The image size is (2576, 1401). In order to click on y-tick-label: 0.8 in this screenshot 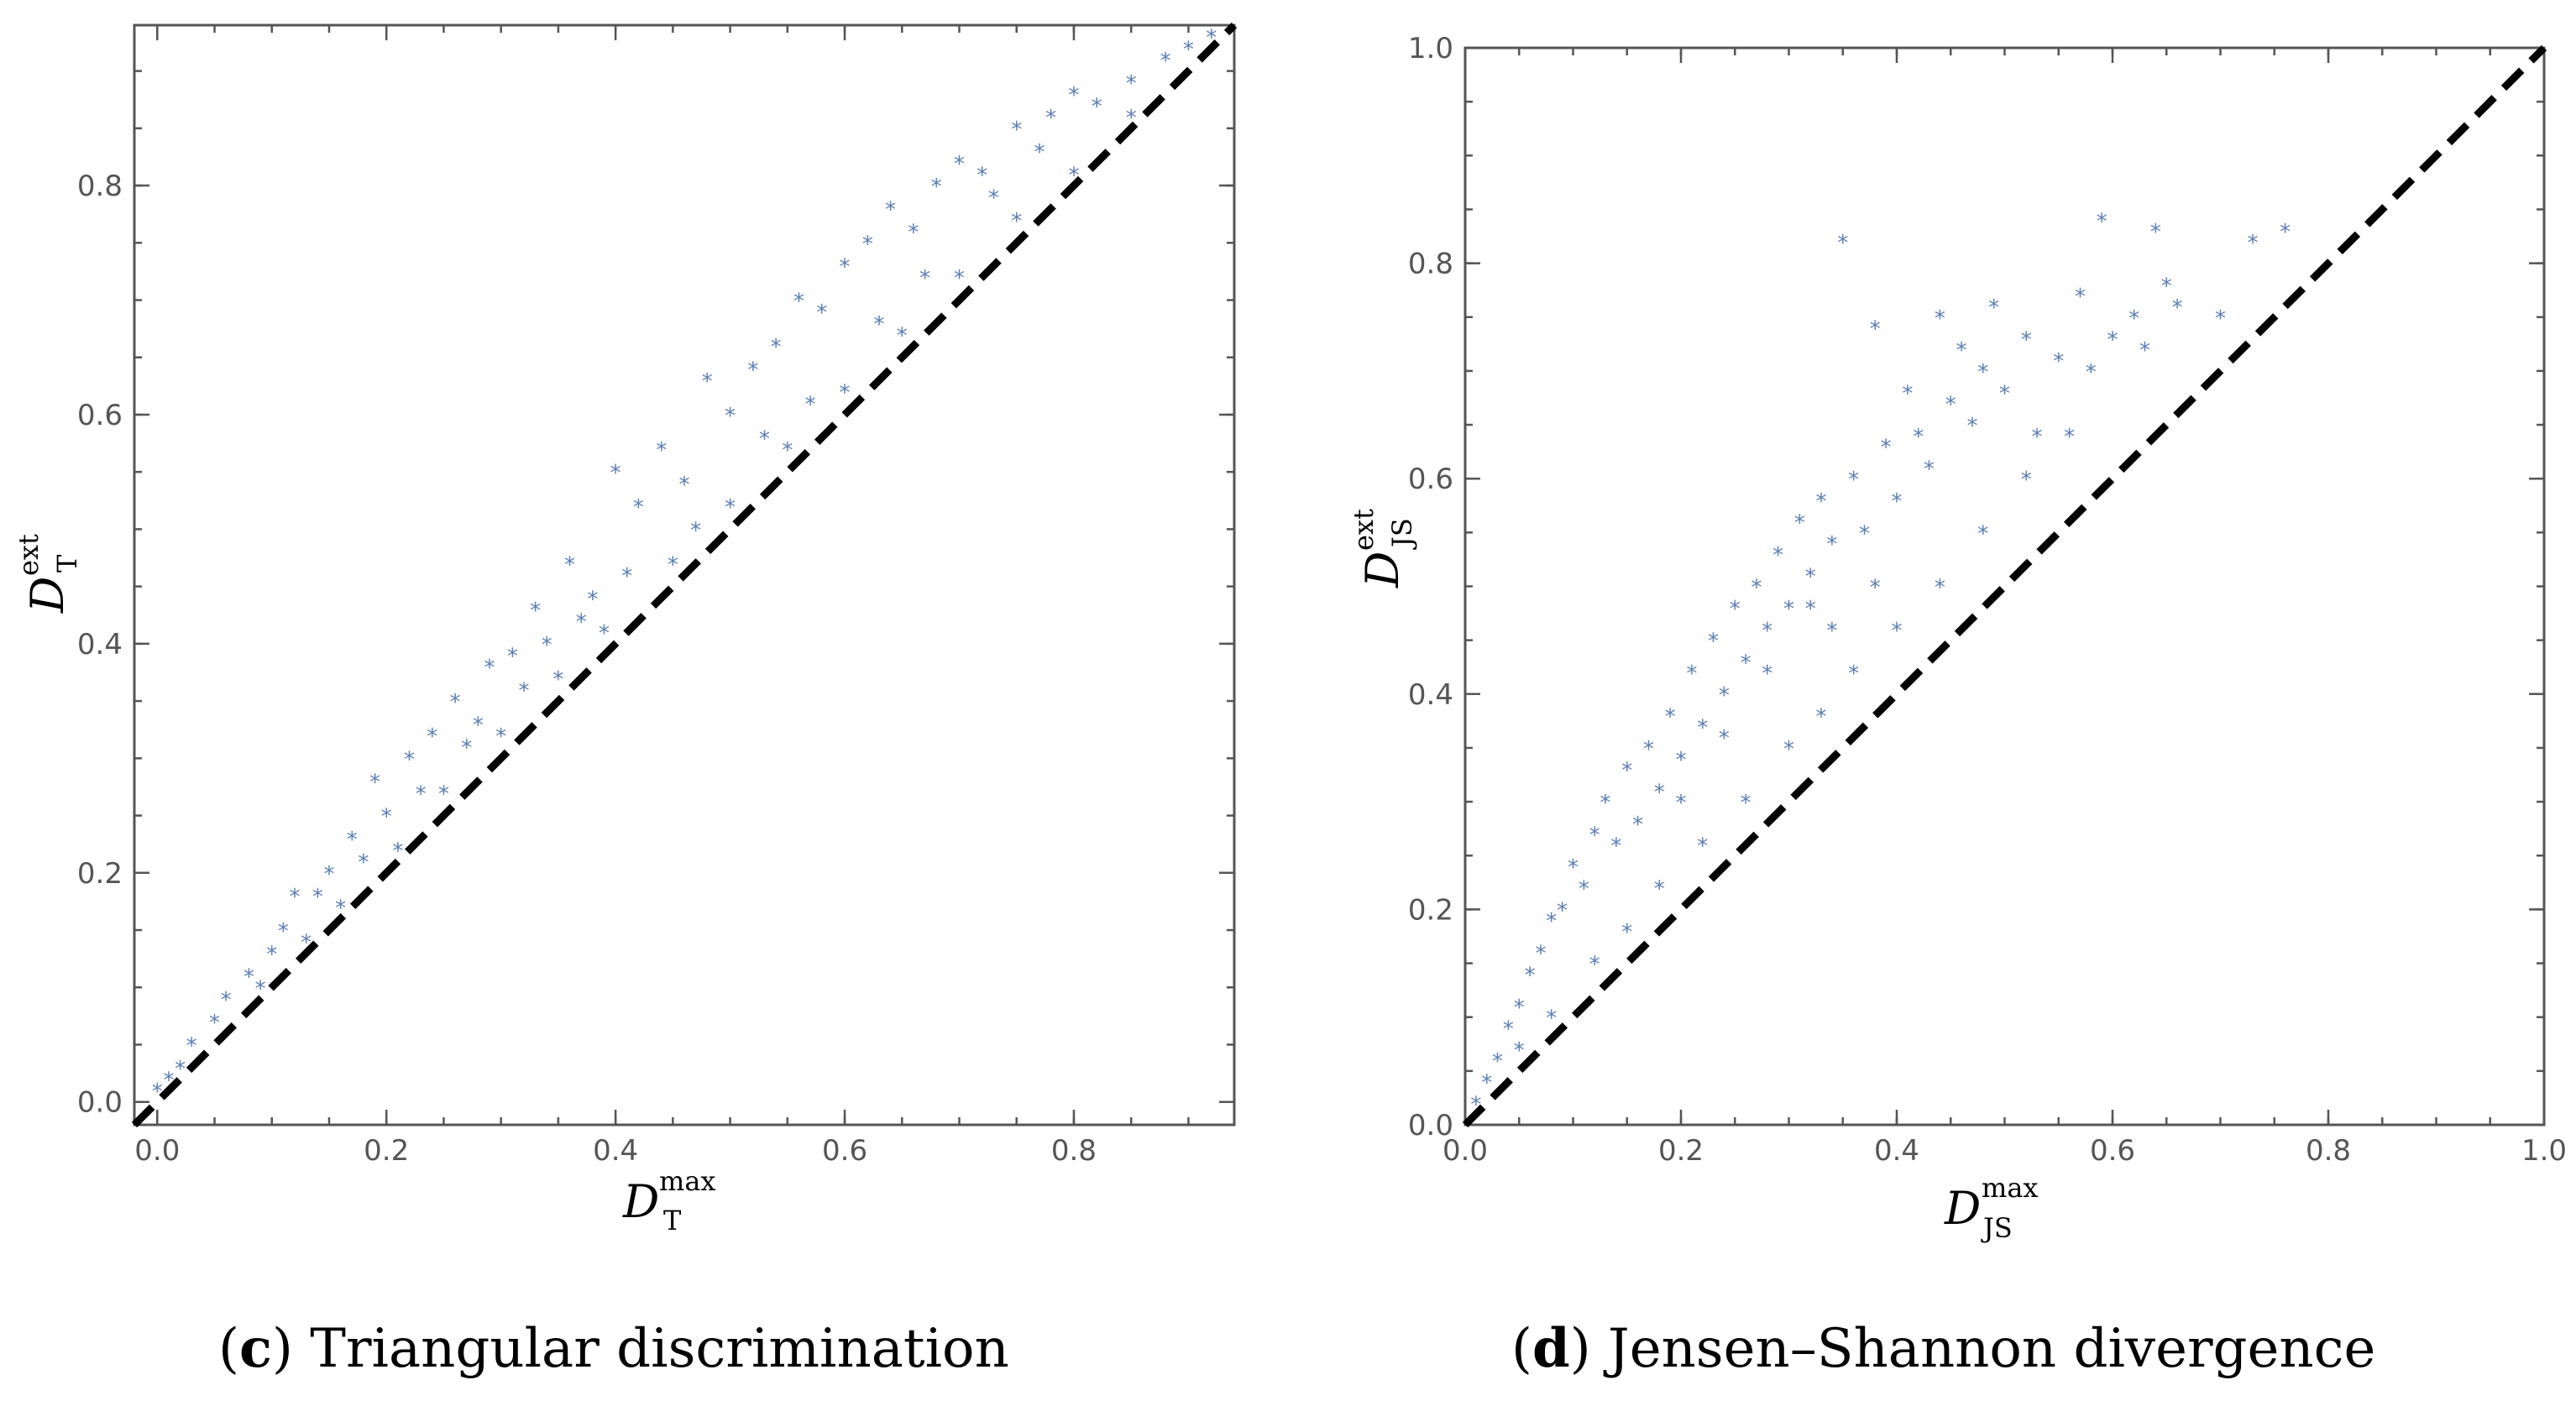, I will do `click(100, 186)`.